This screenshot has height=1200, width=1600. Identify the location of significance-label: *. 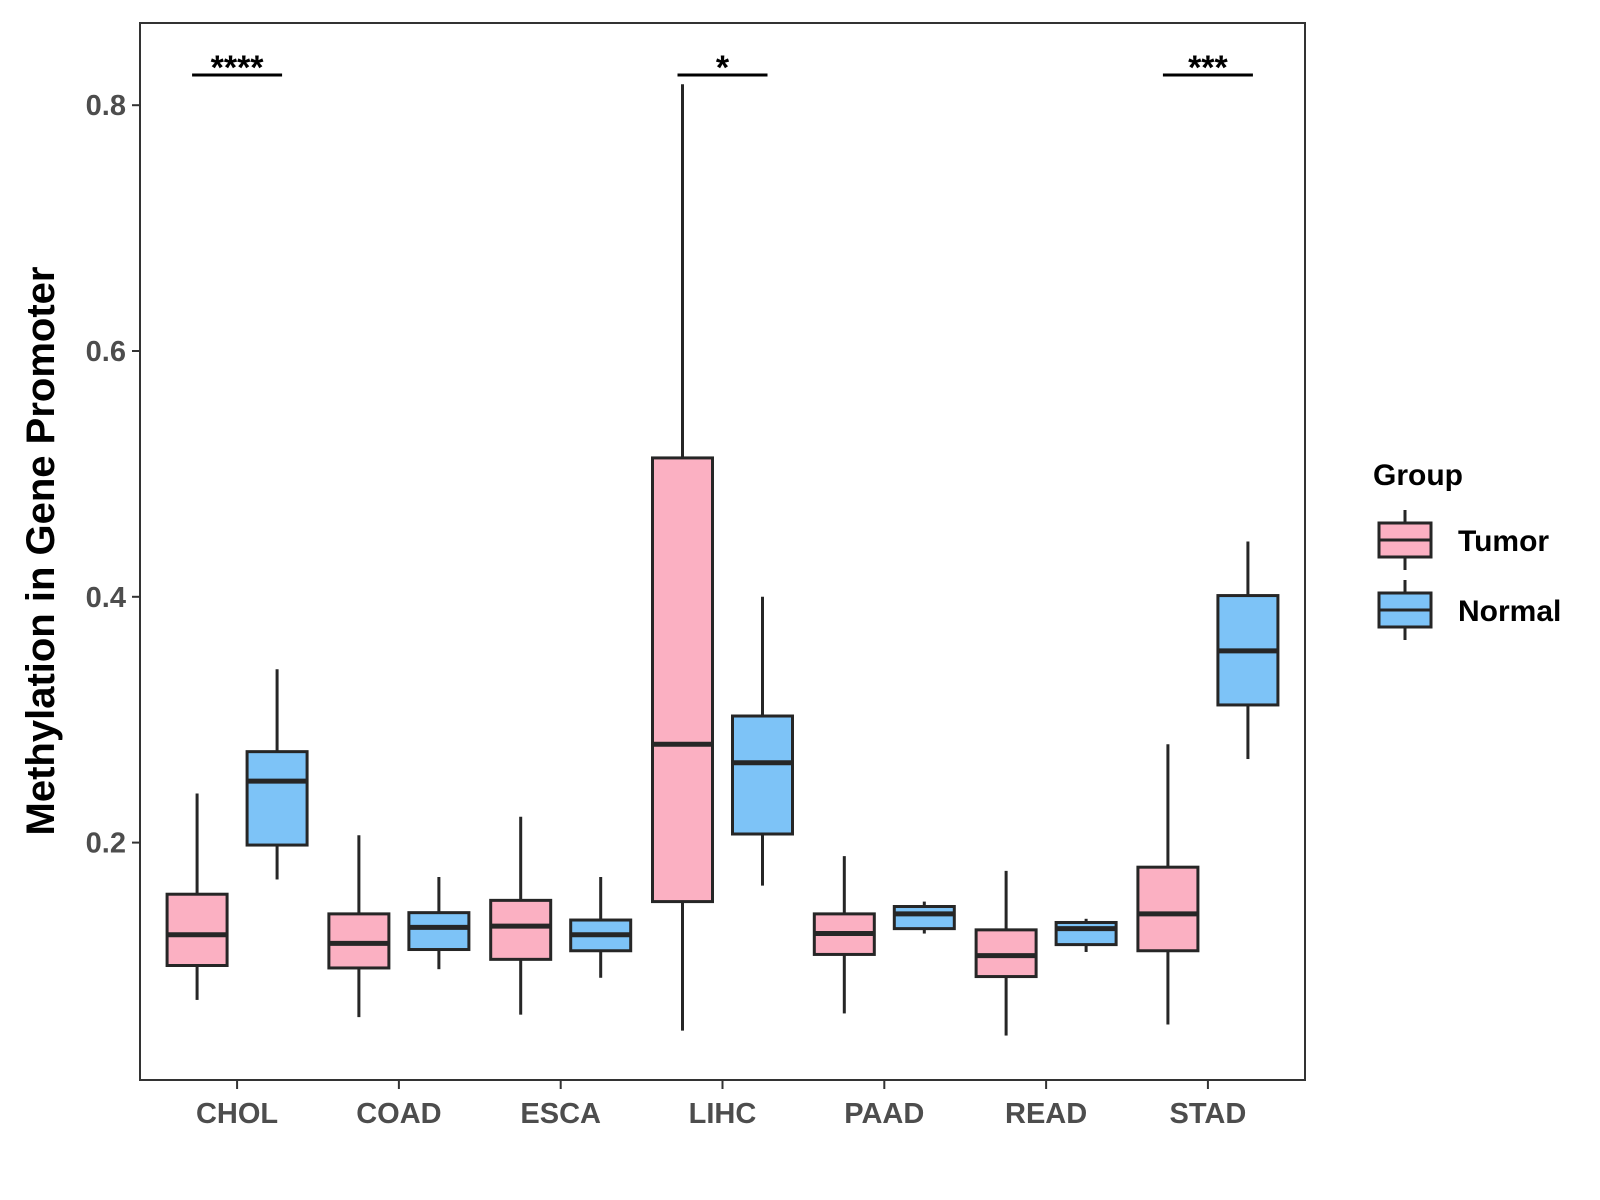
(723, 68).